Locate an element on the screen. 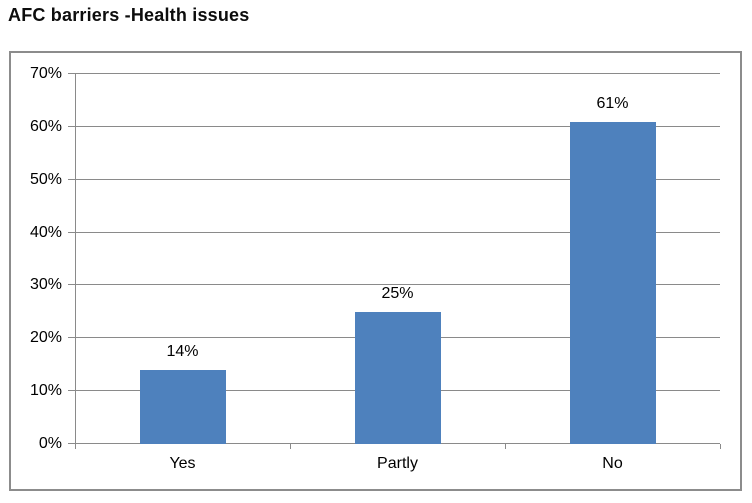  y-axis-label: 0% is located at coordinates (50, 443).